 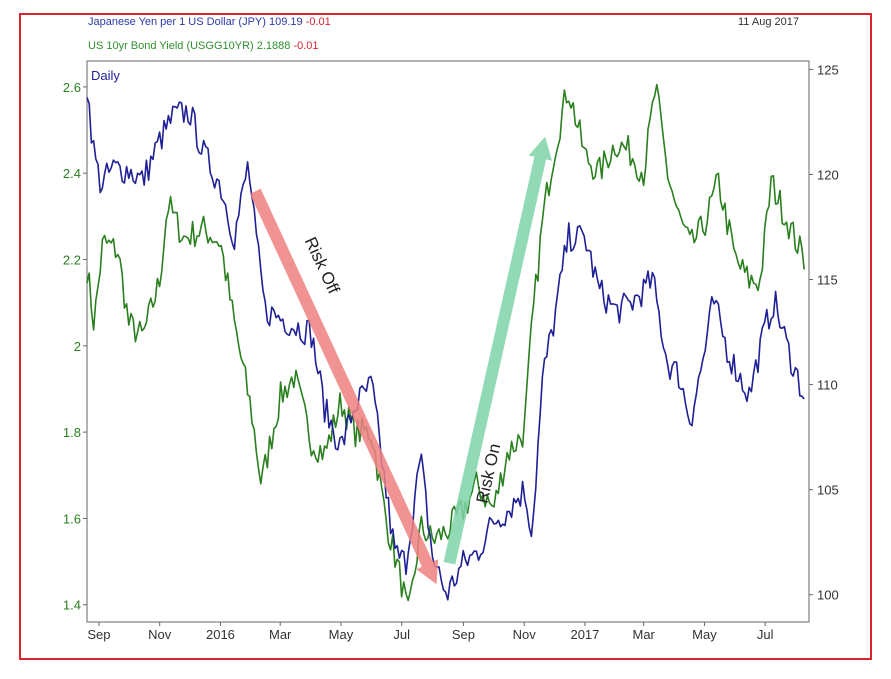 What do you see at coordinates (177, 22) in the screenshot?
I see `legend-jpy-name: Japanese Yen per 1 US Dollar (JPY)` at bounding box center [177, 22].